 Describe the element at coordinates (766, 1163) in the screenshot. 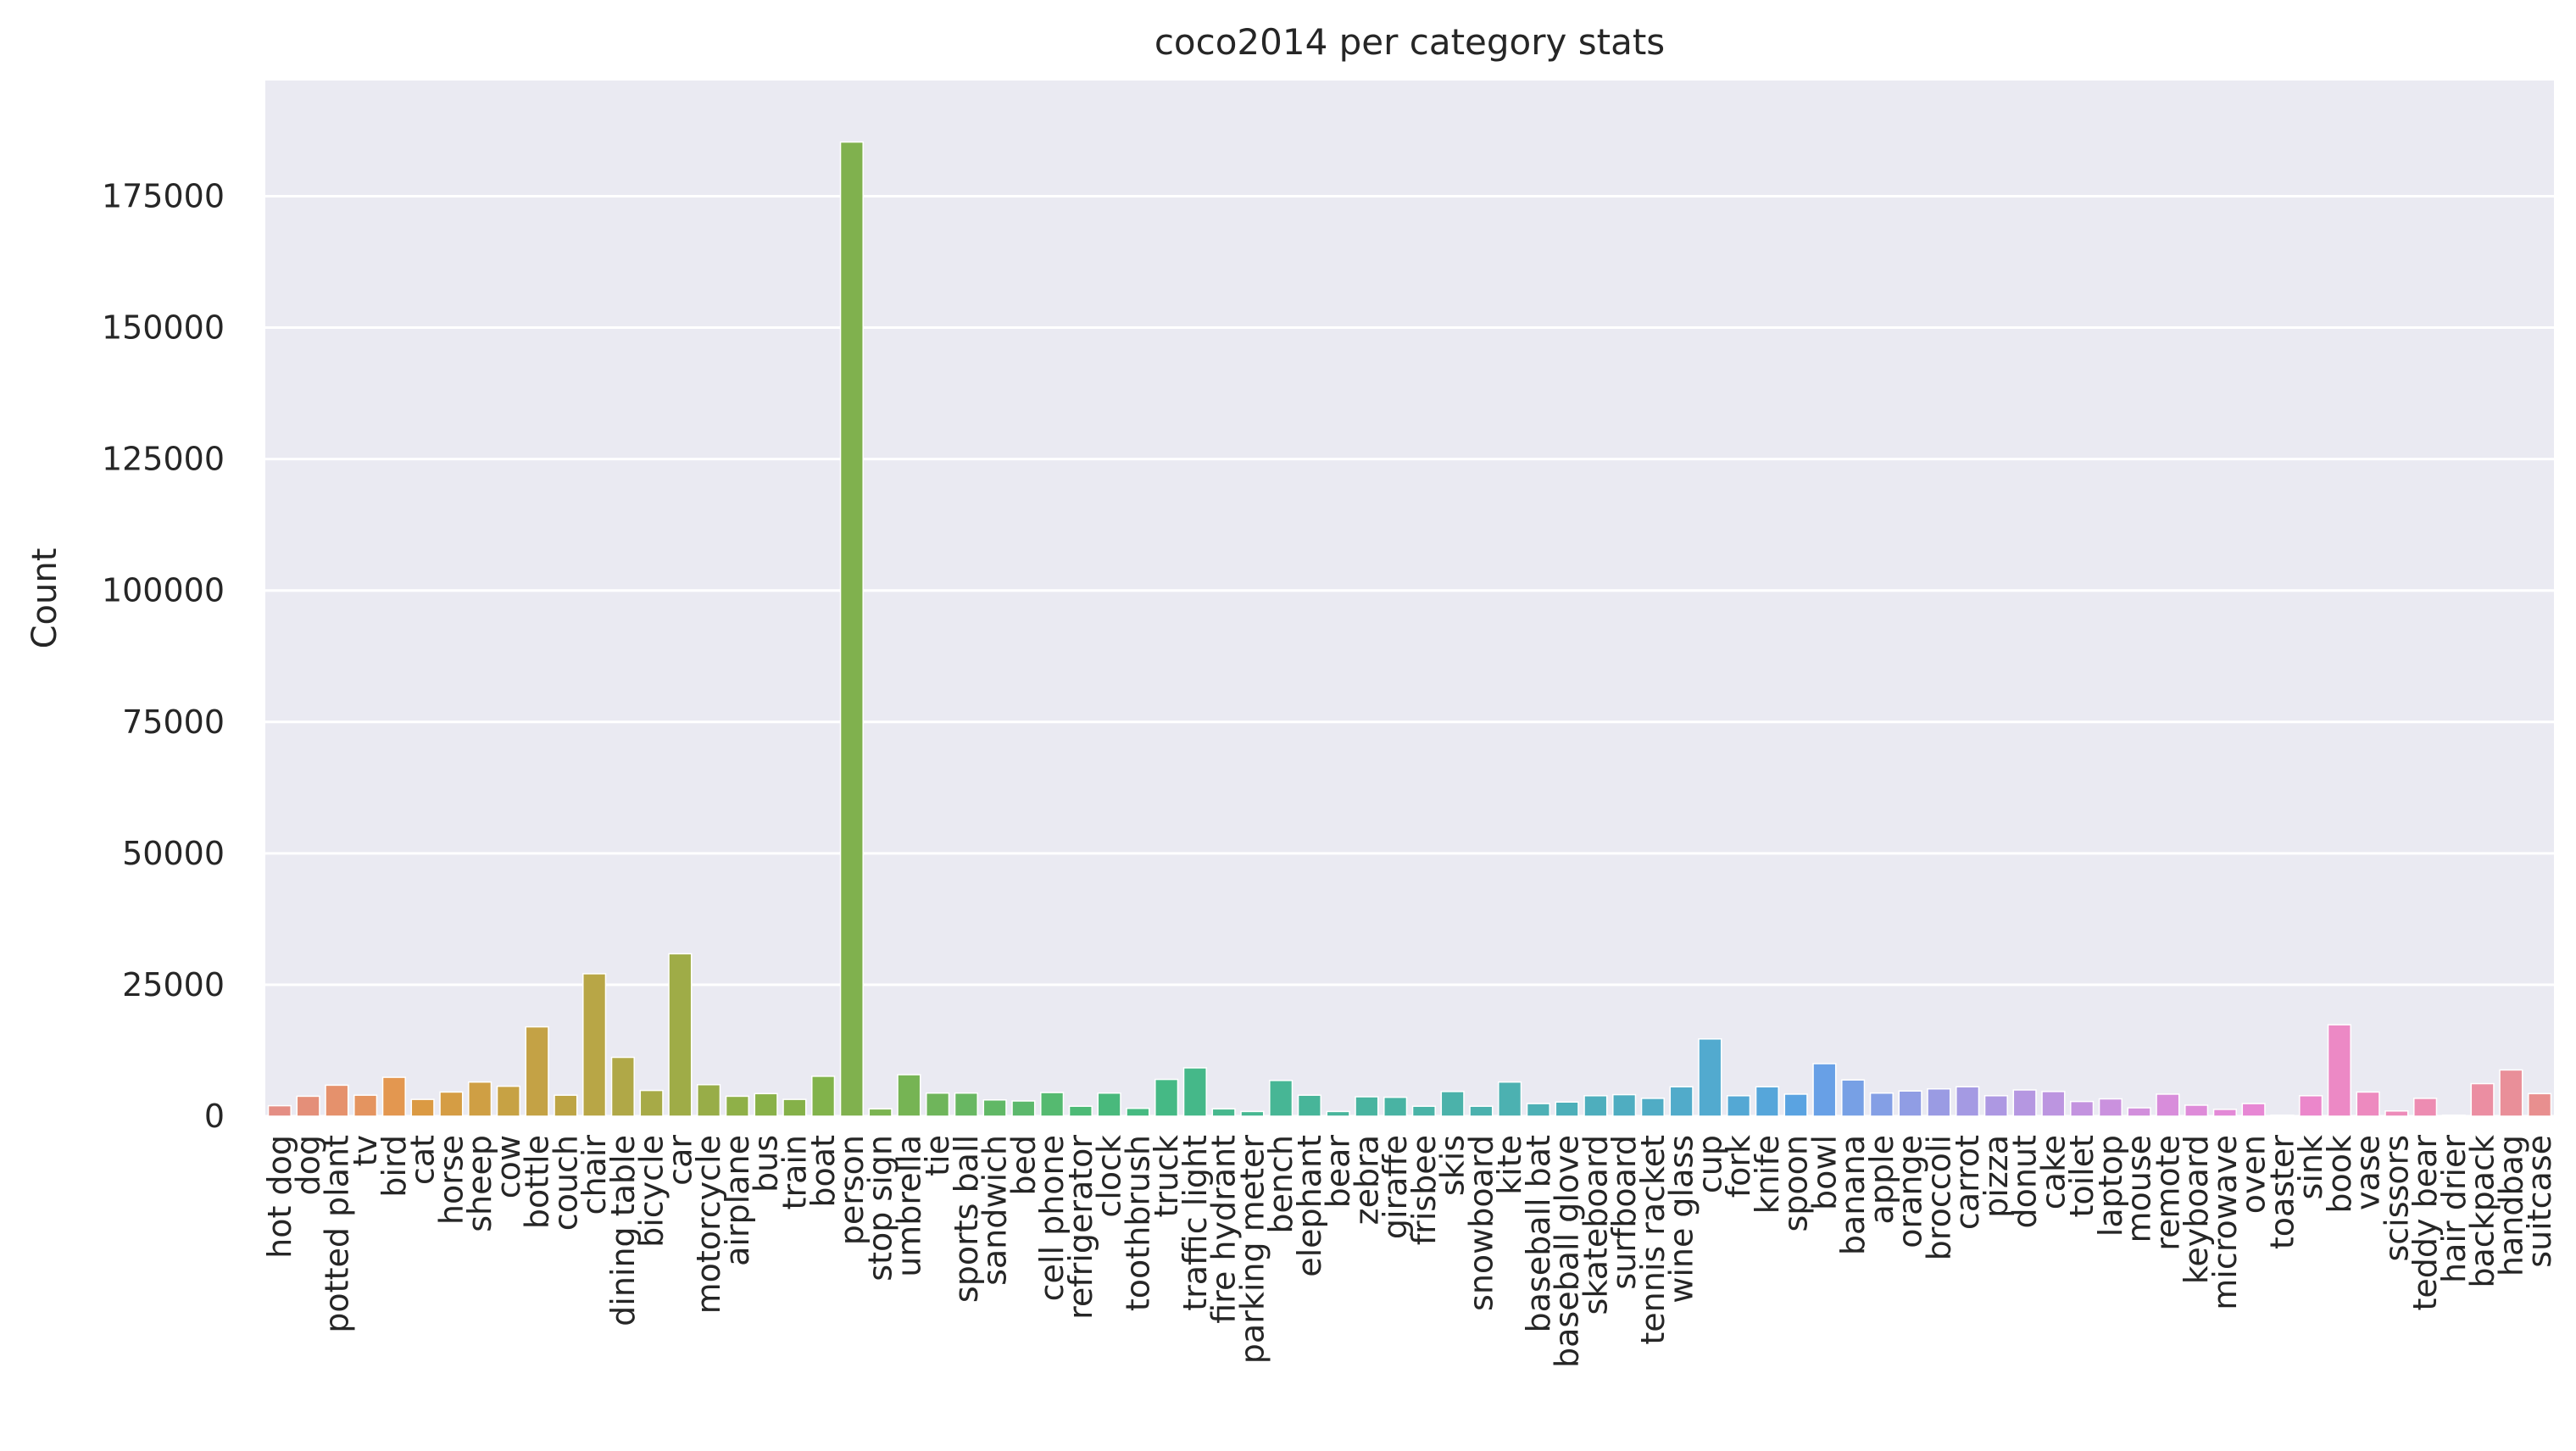

I see `x-tick-label: bus` at that location.